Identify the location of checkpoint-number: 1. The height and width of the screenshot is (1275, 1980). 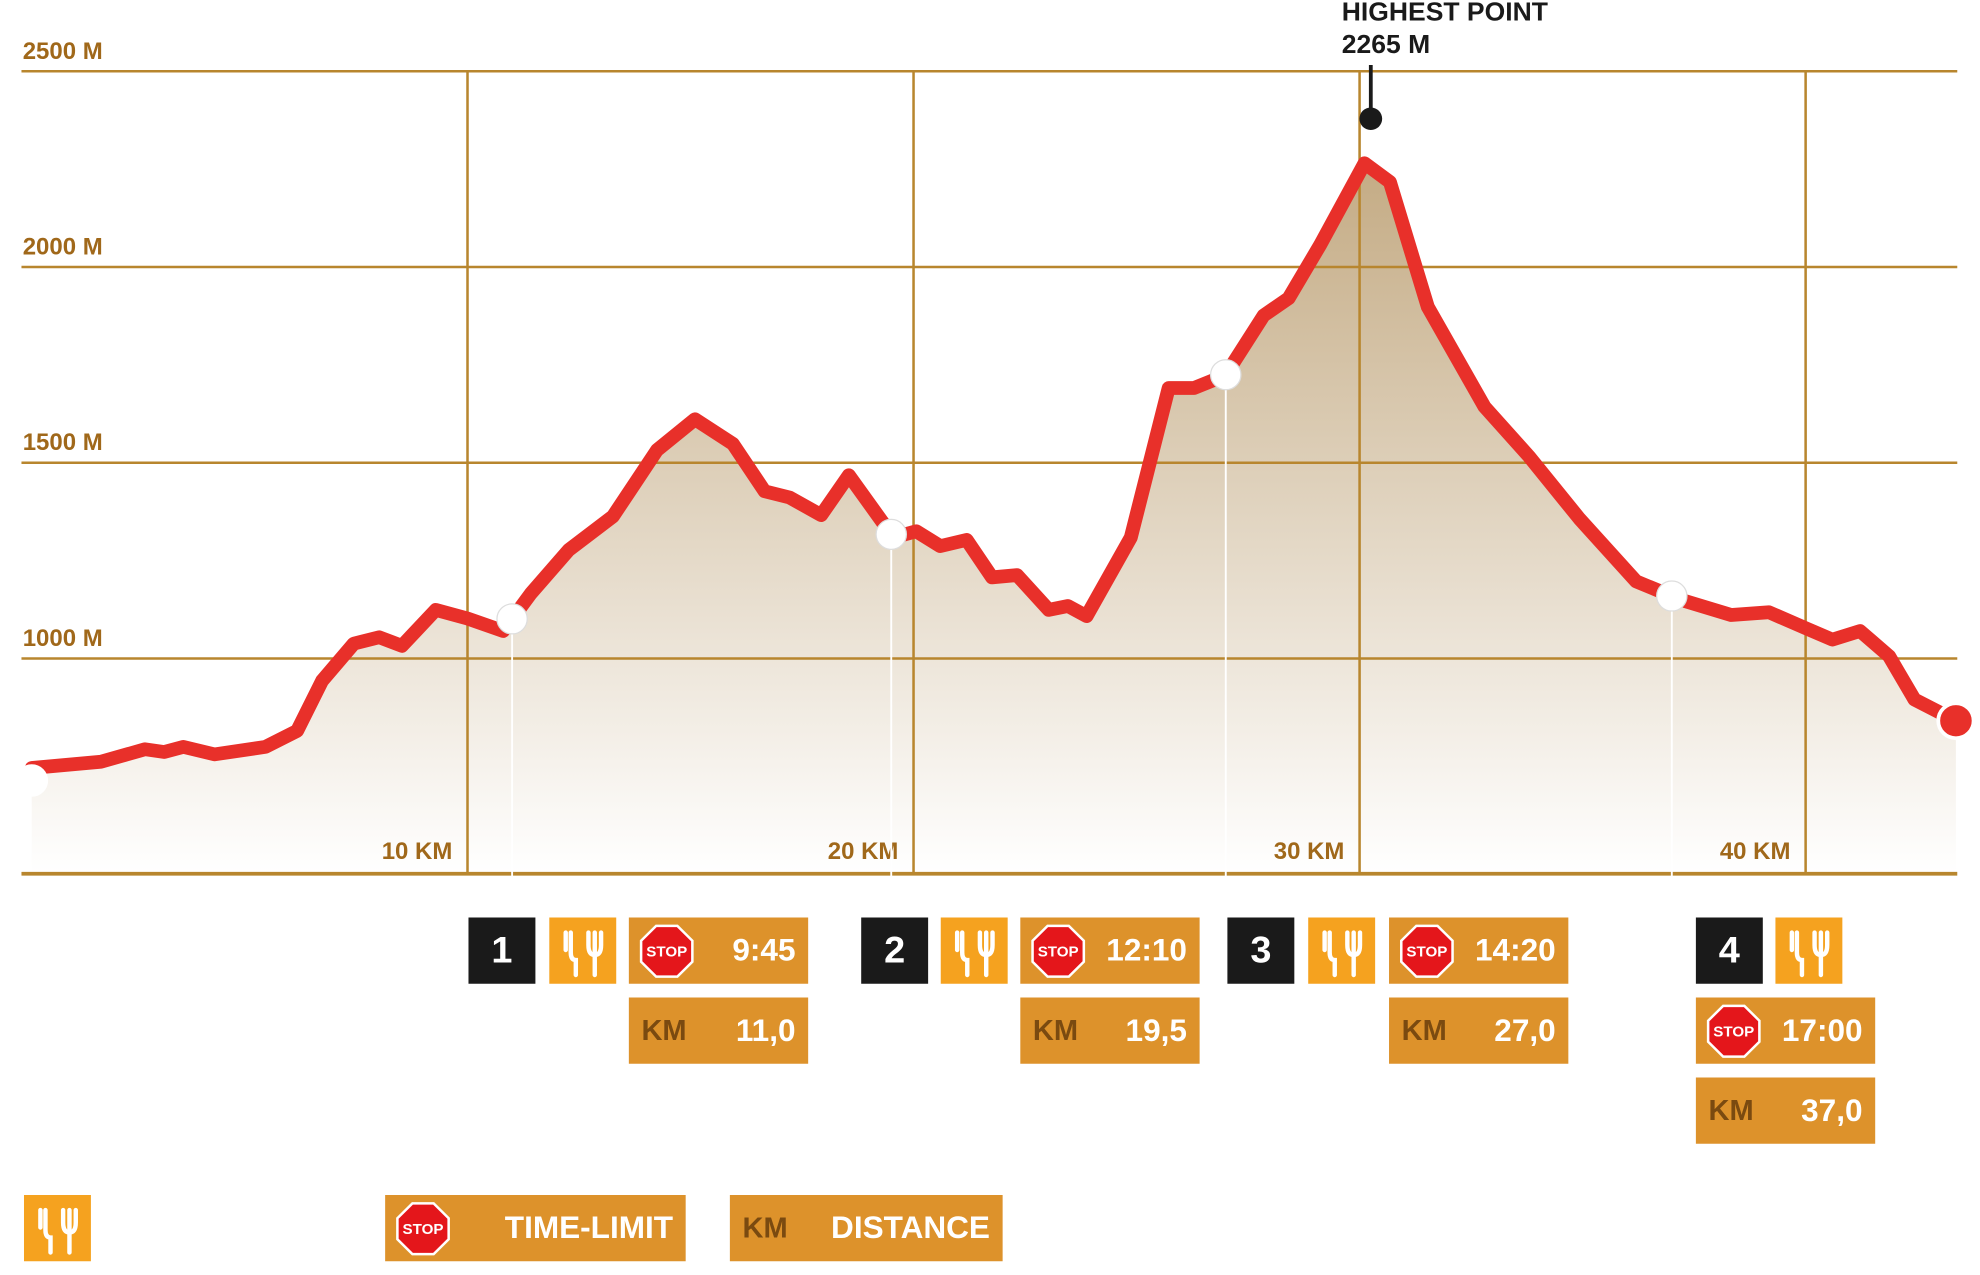
(501, 950).